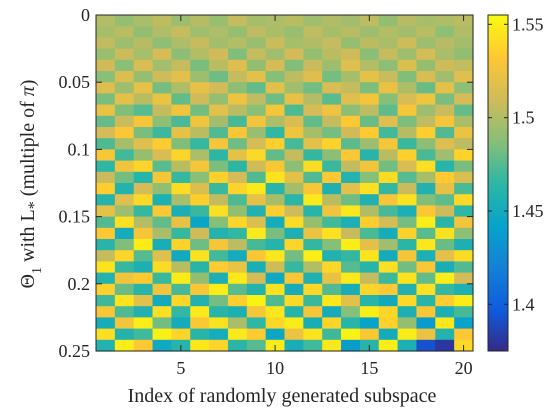  Describe the element at coordinates (516, 164) in the screenshot. I see `colorbar-ticks: 1.4 1.45 1.5 1.55` at that location.